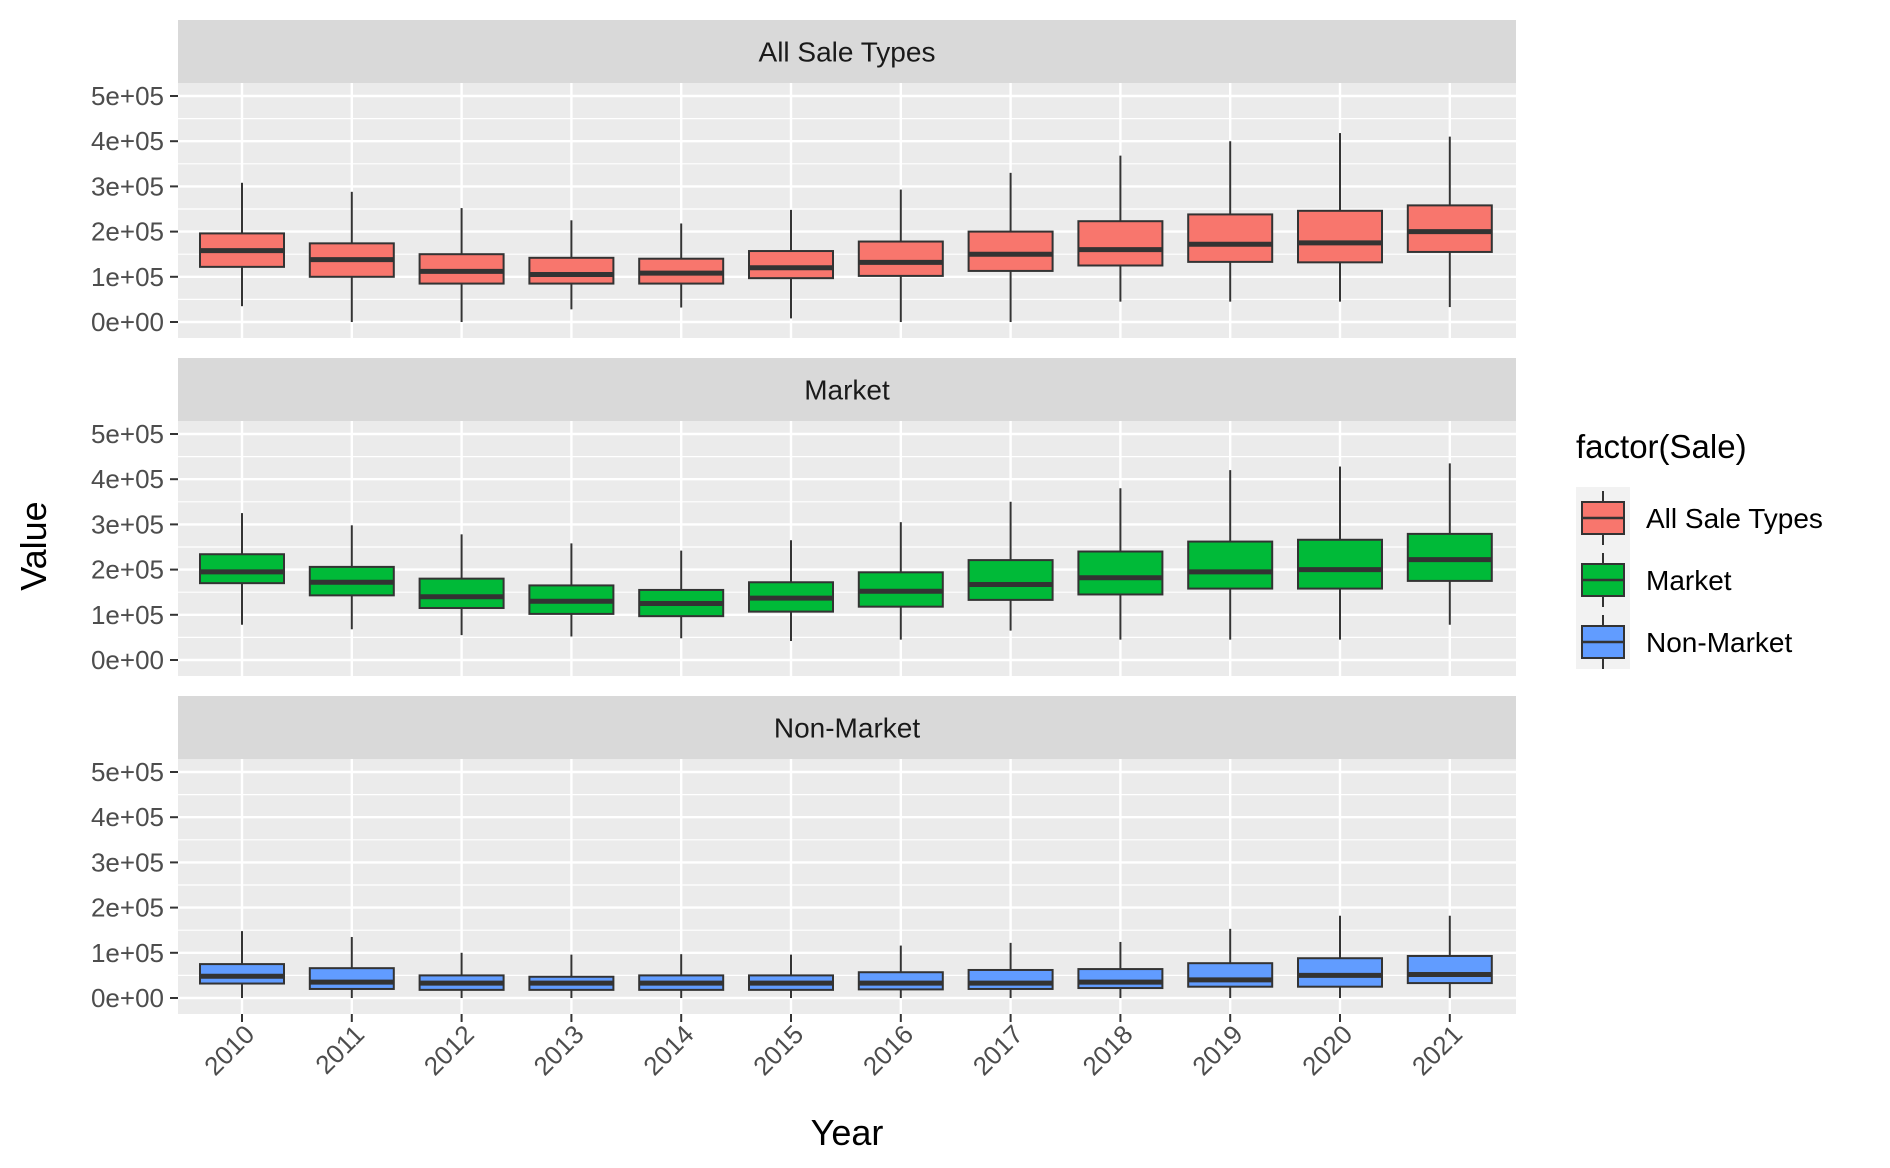 The width and height of the screenshot is (1890, 1168). Describe the element at coordinates (1719, 642) in the screenshot. I see `legend-label: Non-Market` at that location.